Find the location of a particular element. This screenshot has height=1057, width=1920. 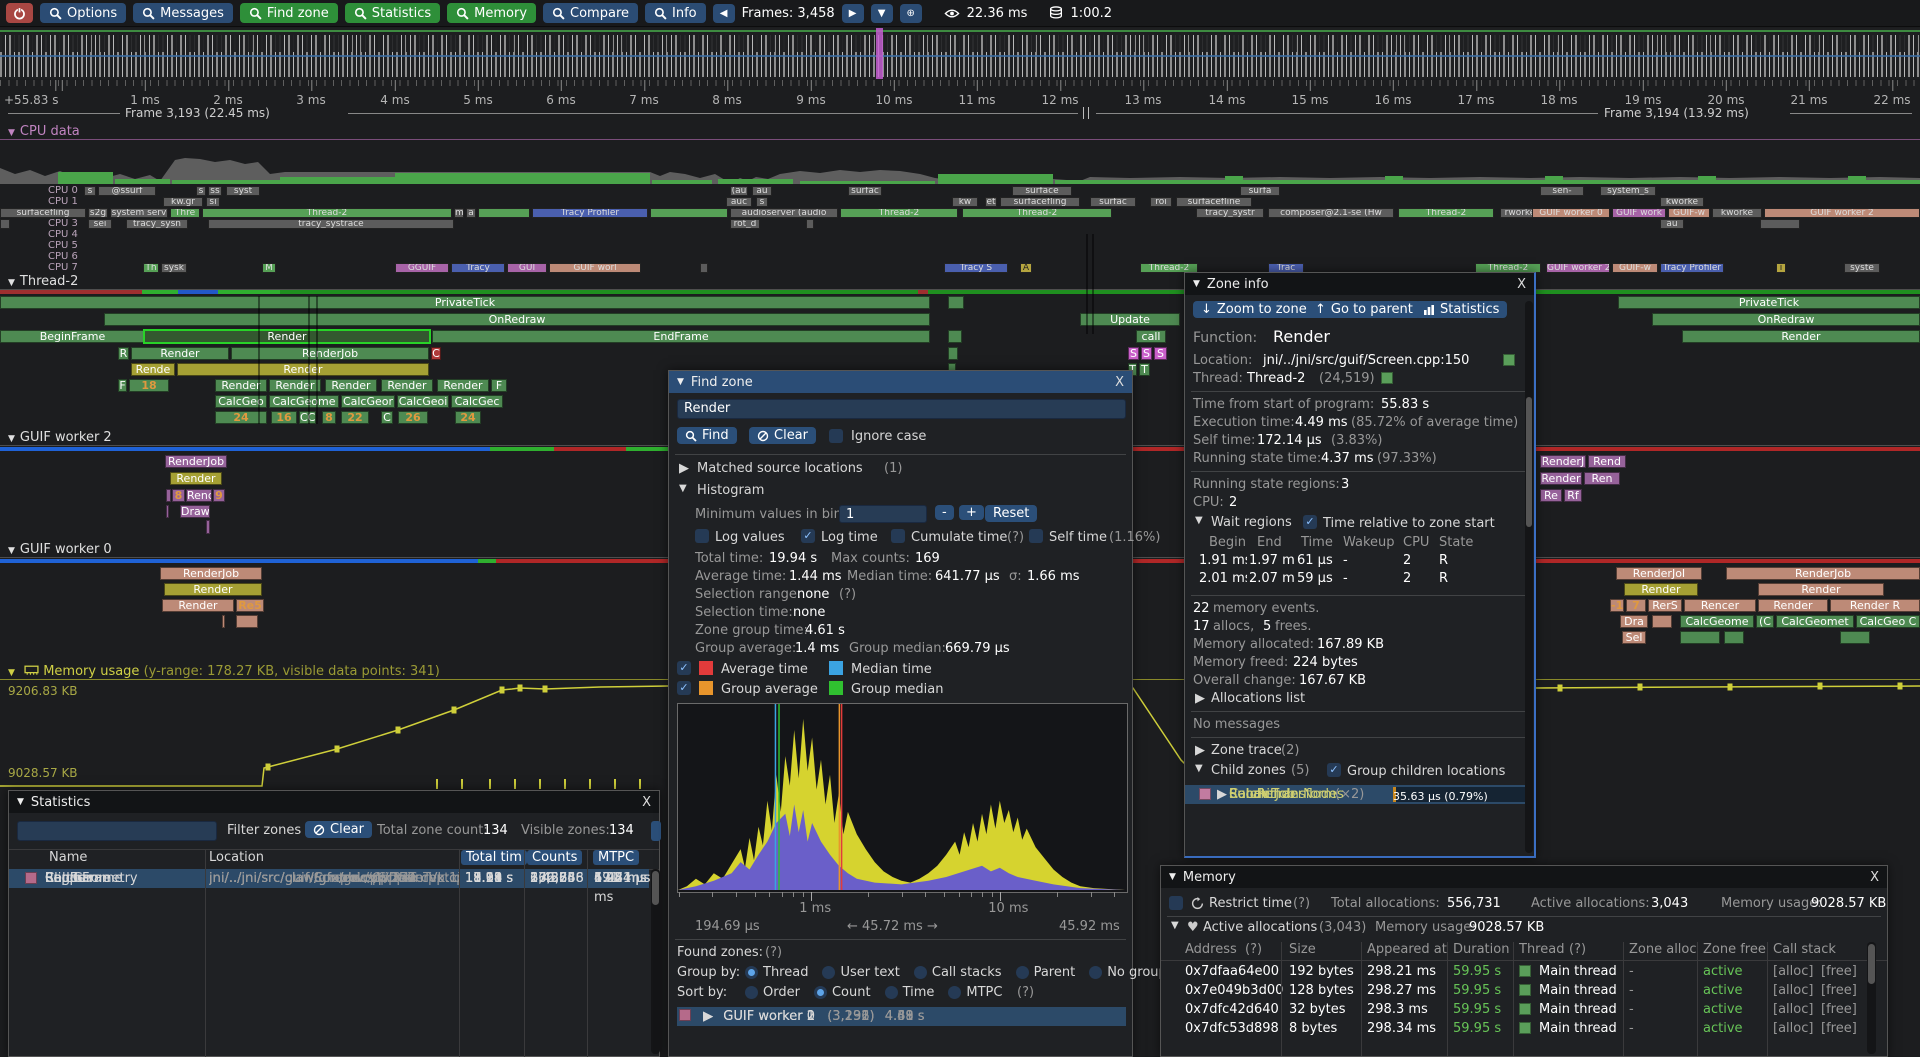

timeline-zone: RenderJ is located at coordinates (1563, 461).